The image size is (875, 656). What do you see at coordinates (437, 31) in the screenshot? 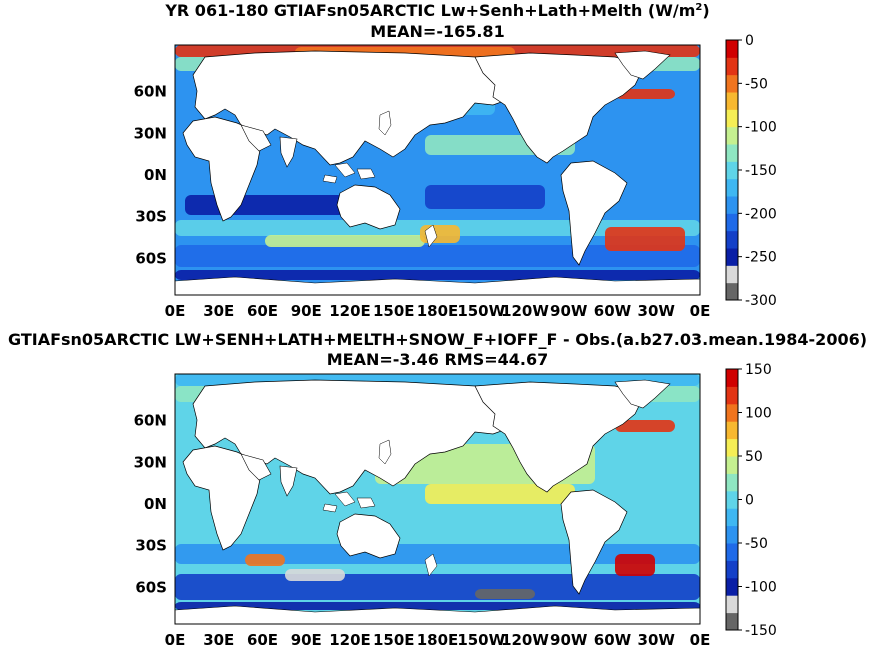
I see `panel1-mean-label: MEAN=-165.81` at bounding box center [437, 31].